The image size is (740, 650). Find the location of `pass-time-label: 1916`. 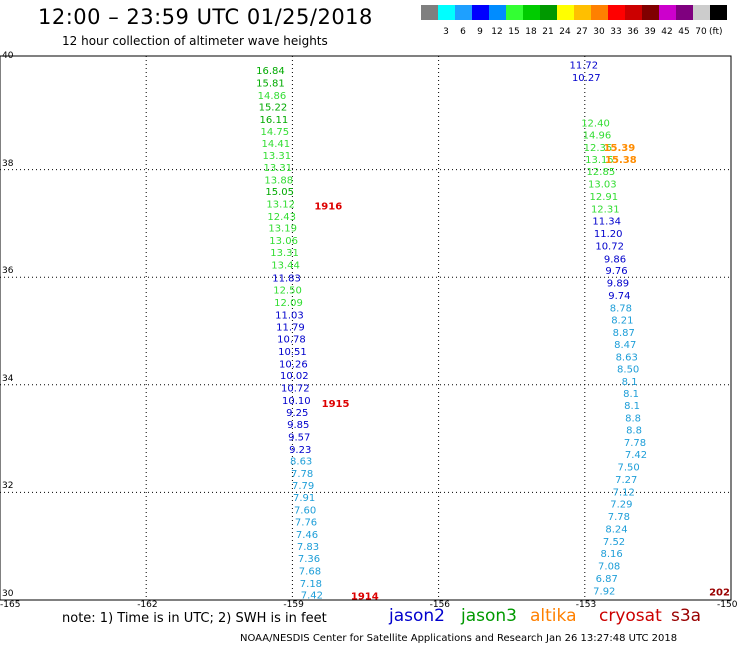

pass-time-label: 1916 is located at coordinates (328, 207).